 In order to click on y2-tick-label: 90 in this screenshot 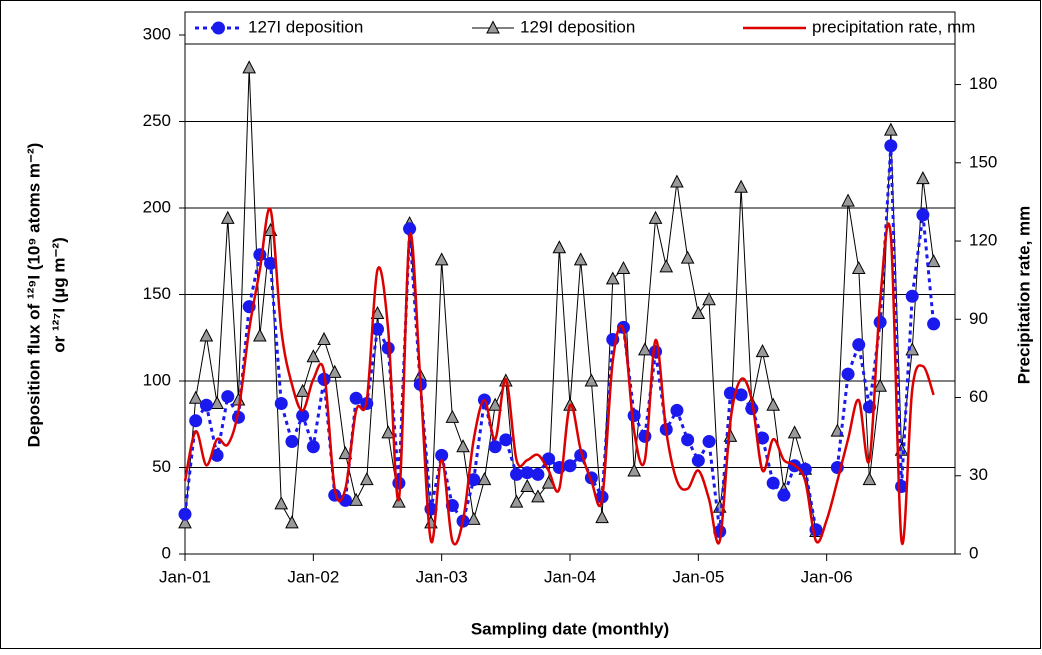, I will do `click(978, 318)`.